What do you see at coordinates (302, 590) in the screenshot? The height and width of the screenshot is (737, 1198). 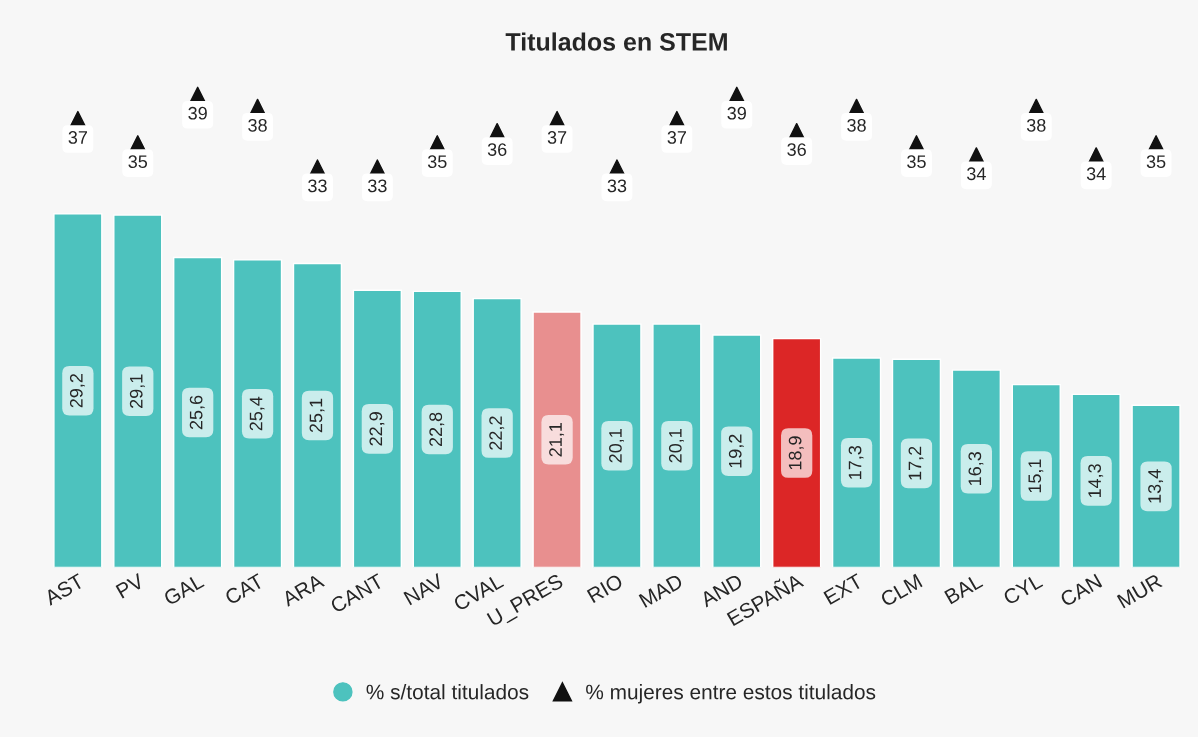 I see `x-tick-label: ARA` at bounding box center [302, 590].